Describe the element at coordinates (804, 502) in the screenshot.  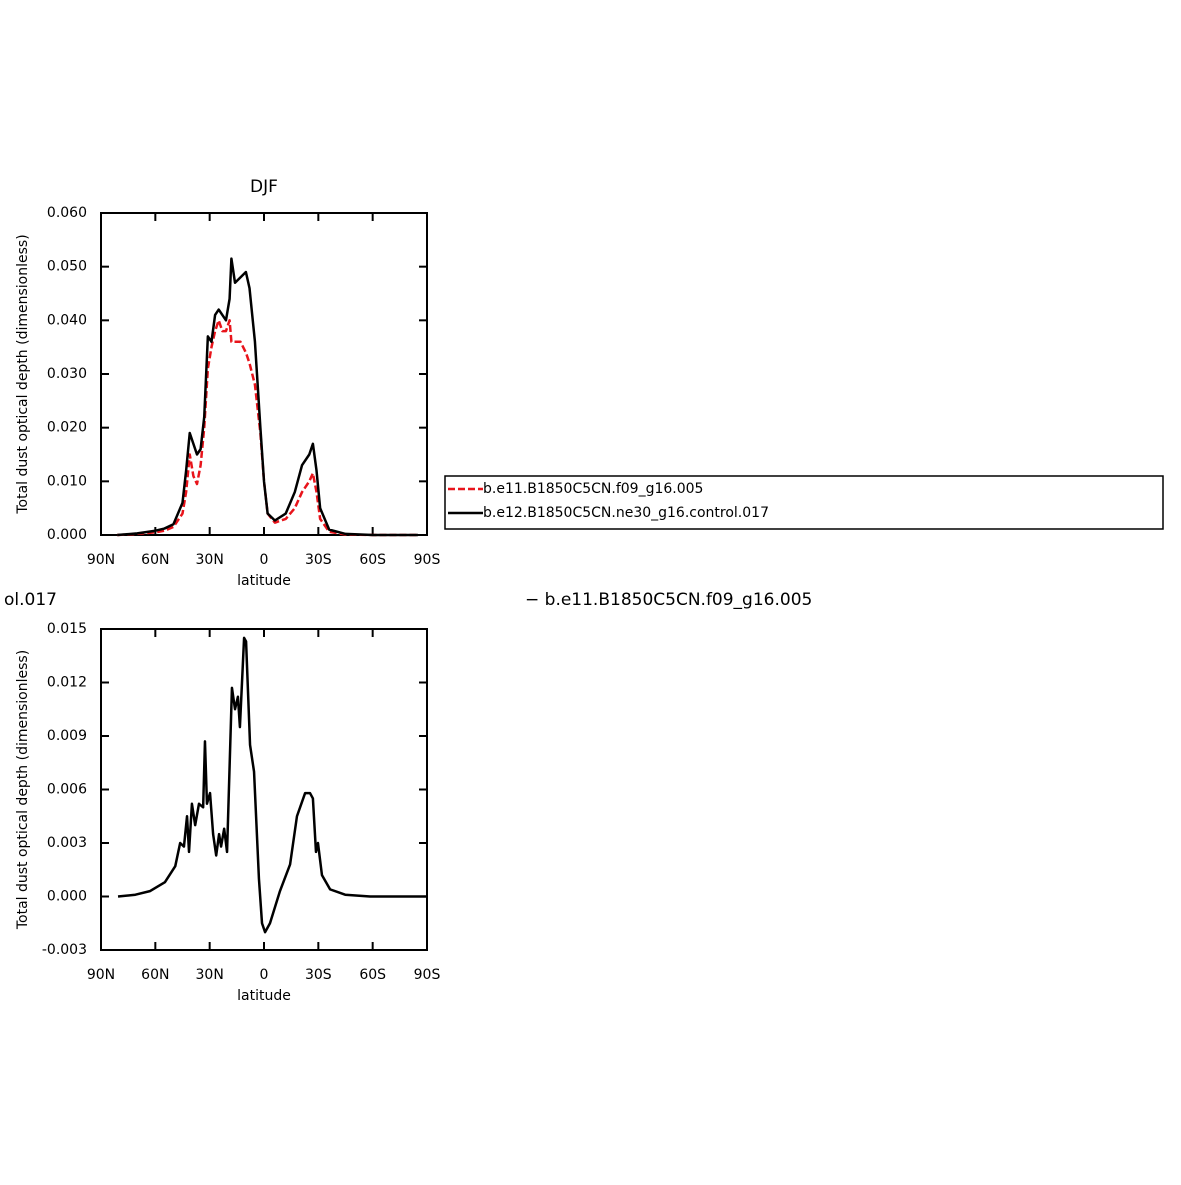
I see `legend-box` at that location.